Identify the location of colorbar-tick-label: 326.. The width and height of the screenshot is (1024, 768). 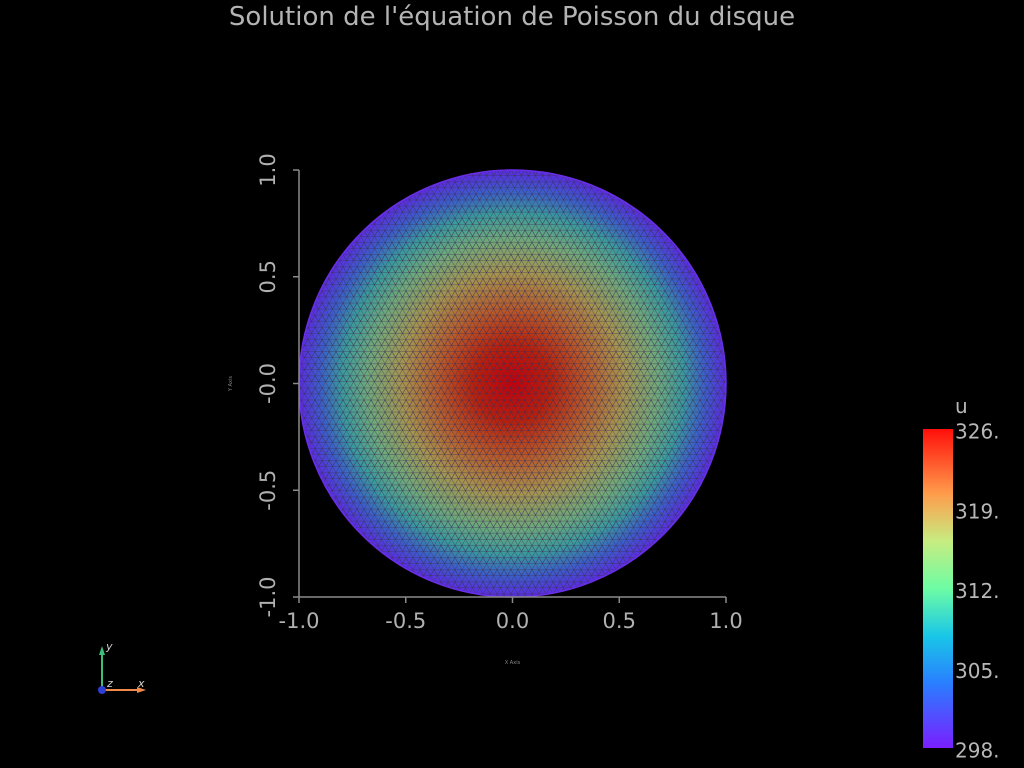
(977, 432).